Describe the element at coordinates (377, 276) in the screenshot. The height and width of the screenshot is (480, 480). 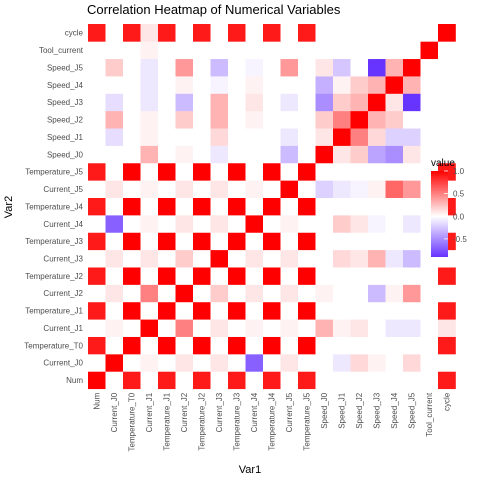
I see `cell-speed-j3-temperature-j2` at that location.